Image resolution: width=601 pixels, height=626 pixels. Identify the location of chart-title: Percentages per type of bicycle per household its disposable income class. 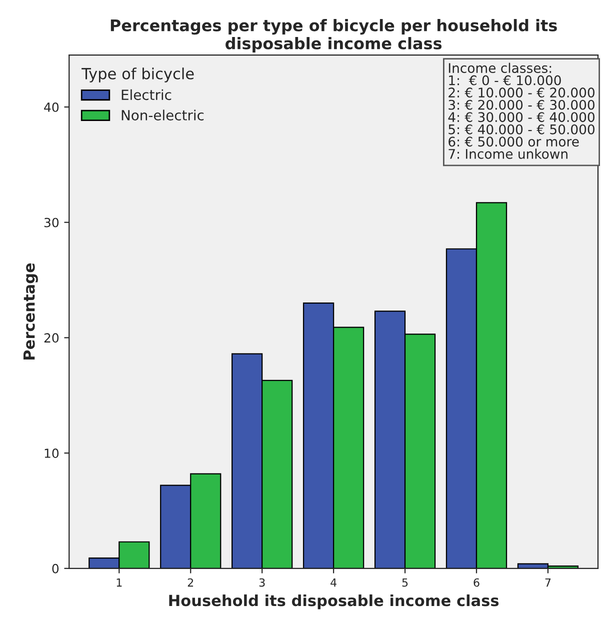
(333, 36).